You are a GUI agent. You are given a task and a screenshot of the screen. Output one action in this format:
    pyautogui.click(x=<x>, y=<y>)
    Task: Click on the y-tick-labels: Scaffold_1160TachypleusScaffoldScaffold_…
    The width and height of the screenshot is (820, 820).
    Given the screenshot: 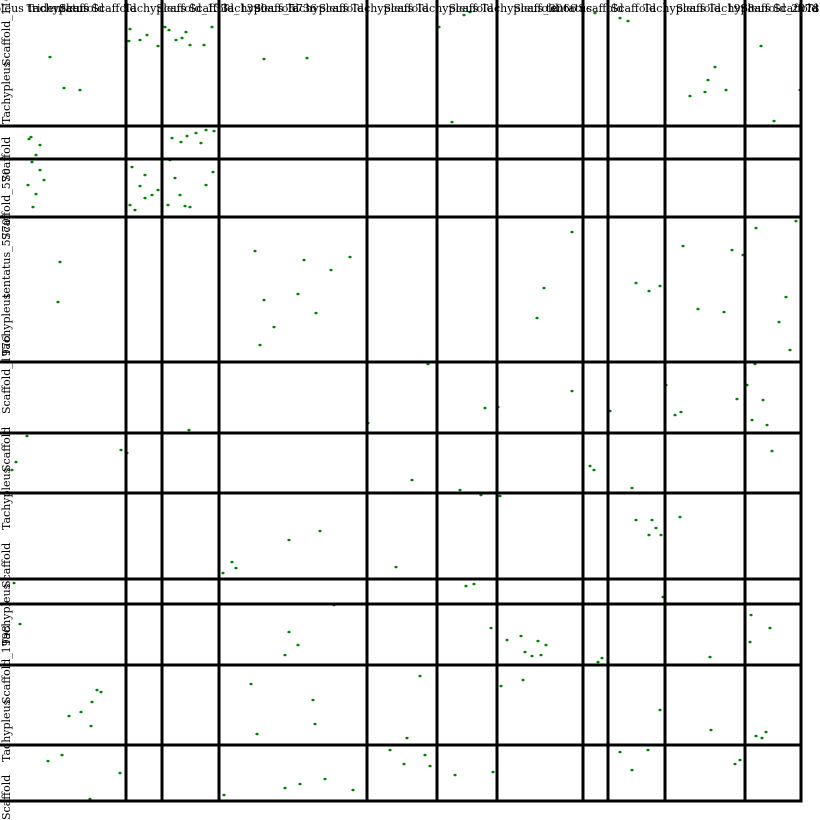 What is the action you would take?
    pyautogui.click(x=6, y=410)
    